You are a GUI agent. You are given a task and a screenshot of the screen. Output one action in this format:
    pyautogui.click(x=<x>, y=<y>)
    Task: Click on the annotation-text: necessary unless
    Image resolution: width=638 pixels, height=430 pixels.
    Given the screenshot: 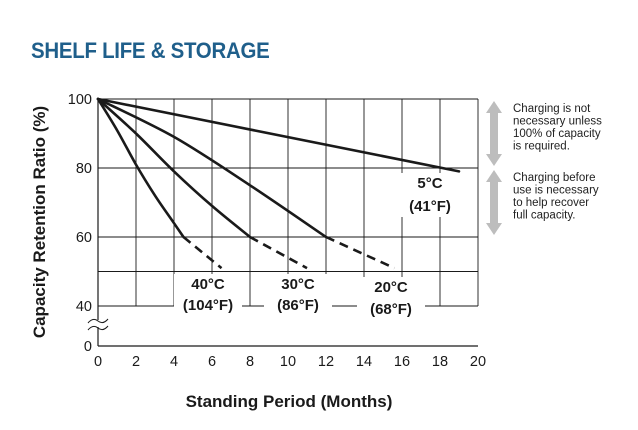 What is the action you would take?
    pyautogui.click(x=557, y=122)
    